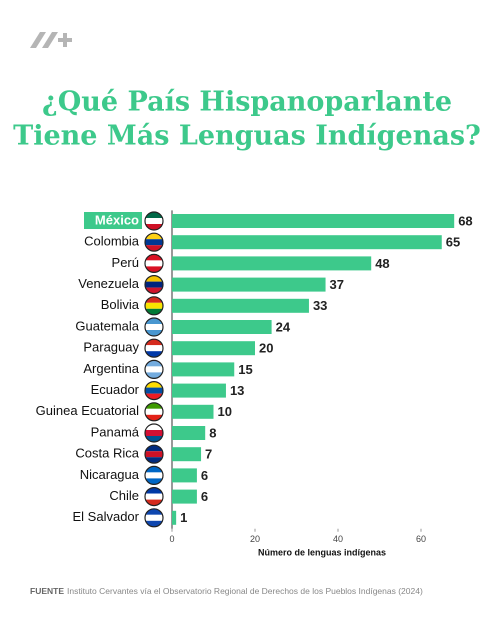 This screenshot has width=495, height=619. Describe the element at coordinates (247, 136) in the screenshot. I see `title-line: Tiene Más Lenguas Indígenas?` at that location.